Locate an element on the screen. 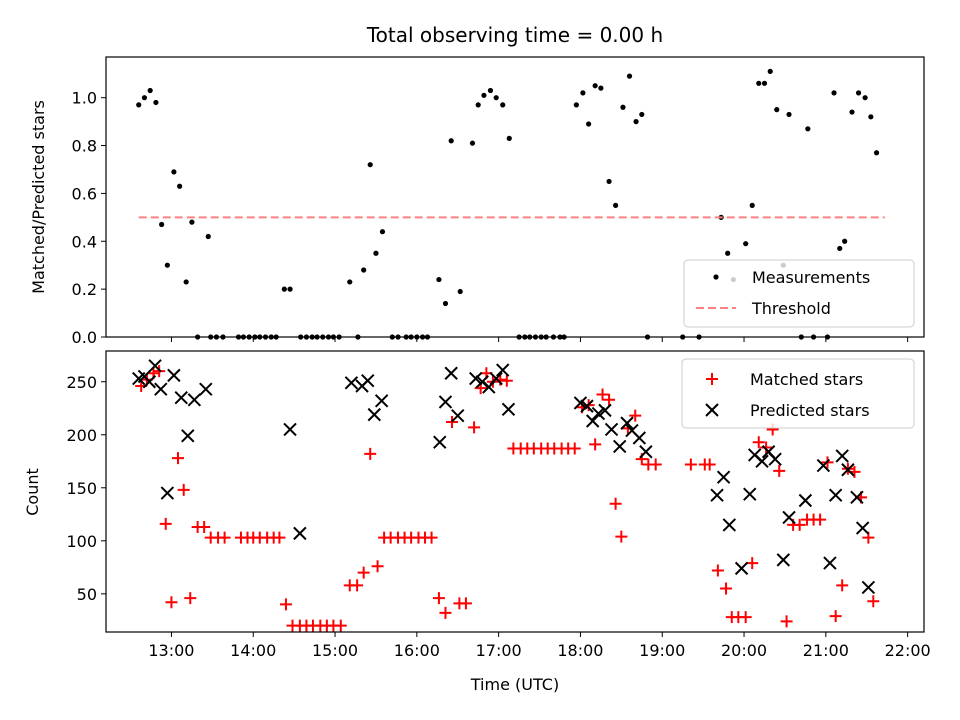 This screenshot has width=960, height=720. bottom-legend-box is located at coordinates (798, 393).